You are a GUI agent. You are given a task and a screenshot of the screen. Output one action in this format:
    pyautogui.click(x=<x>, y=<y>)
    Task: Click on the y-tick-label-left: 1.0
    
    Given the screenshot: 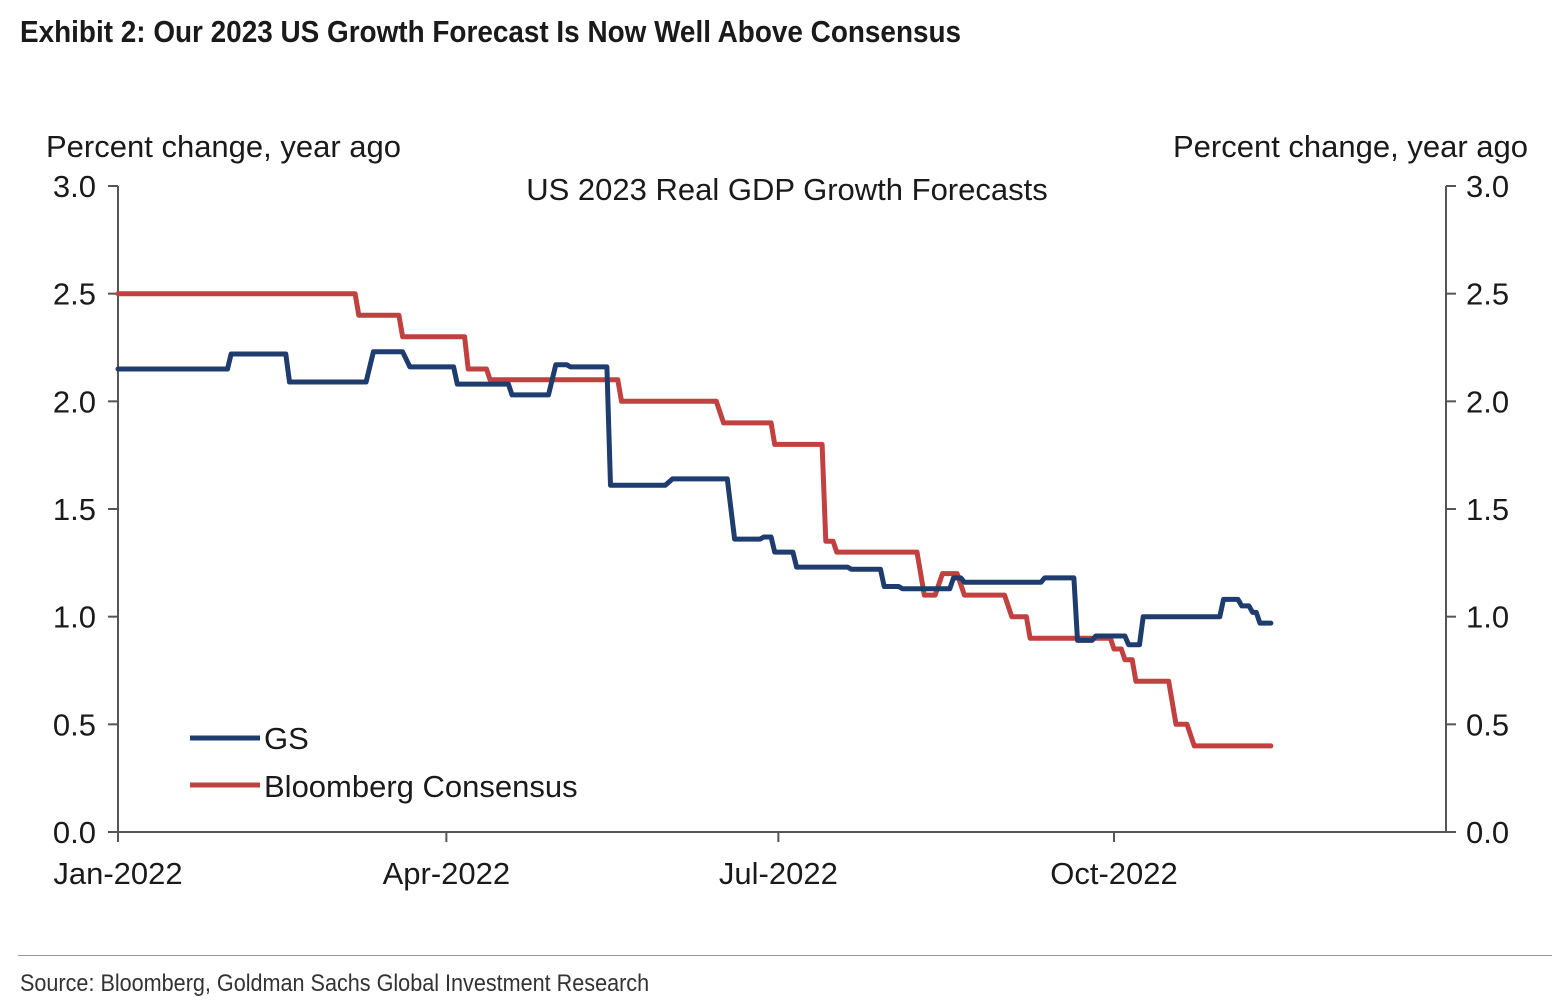 What is the action you would take?
    pyautogui.click(x=74, y=617)
    